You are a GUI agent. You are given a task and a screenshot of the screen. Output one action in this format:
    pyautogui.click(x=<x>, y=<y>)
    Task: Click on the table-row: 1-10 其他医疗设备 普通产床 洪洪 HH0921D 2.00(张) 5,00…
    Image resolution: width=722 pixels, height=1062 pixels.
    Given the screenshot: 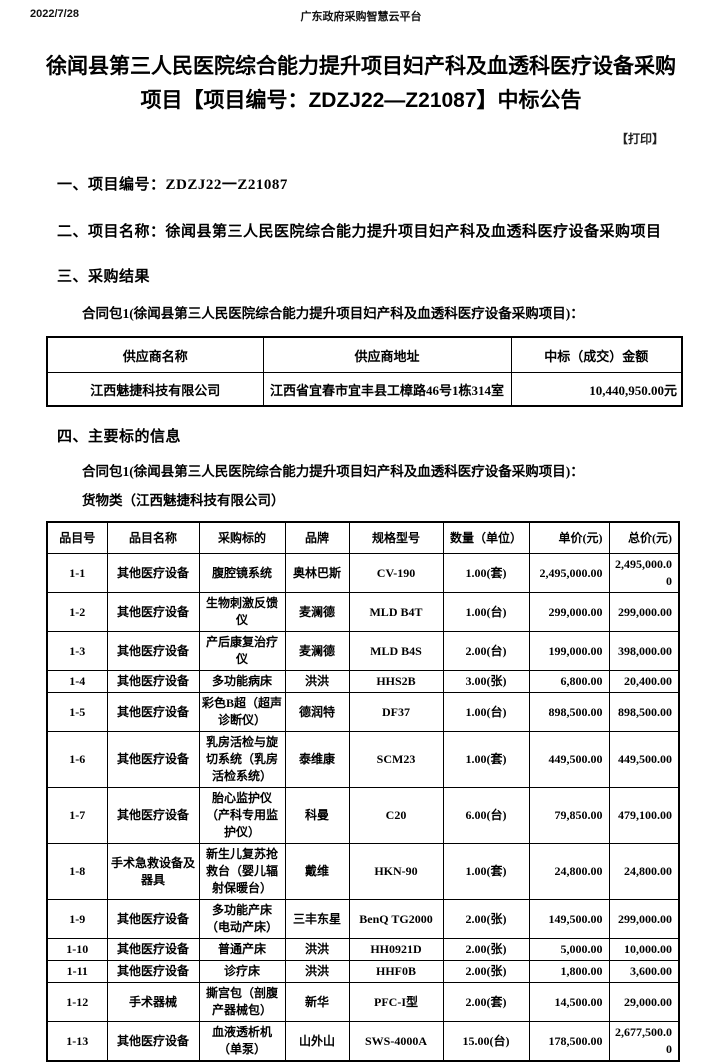 What is the action you would take?
    pyautogui.click(x=363, y=949)
    